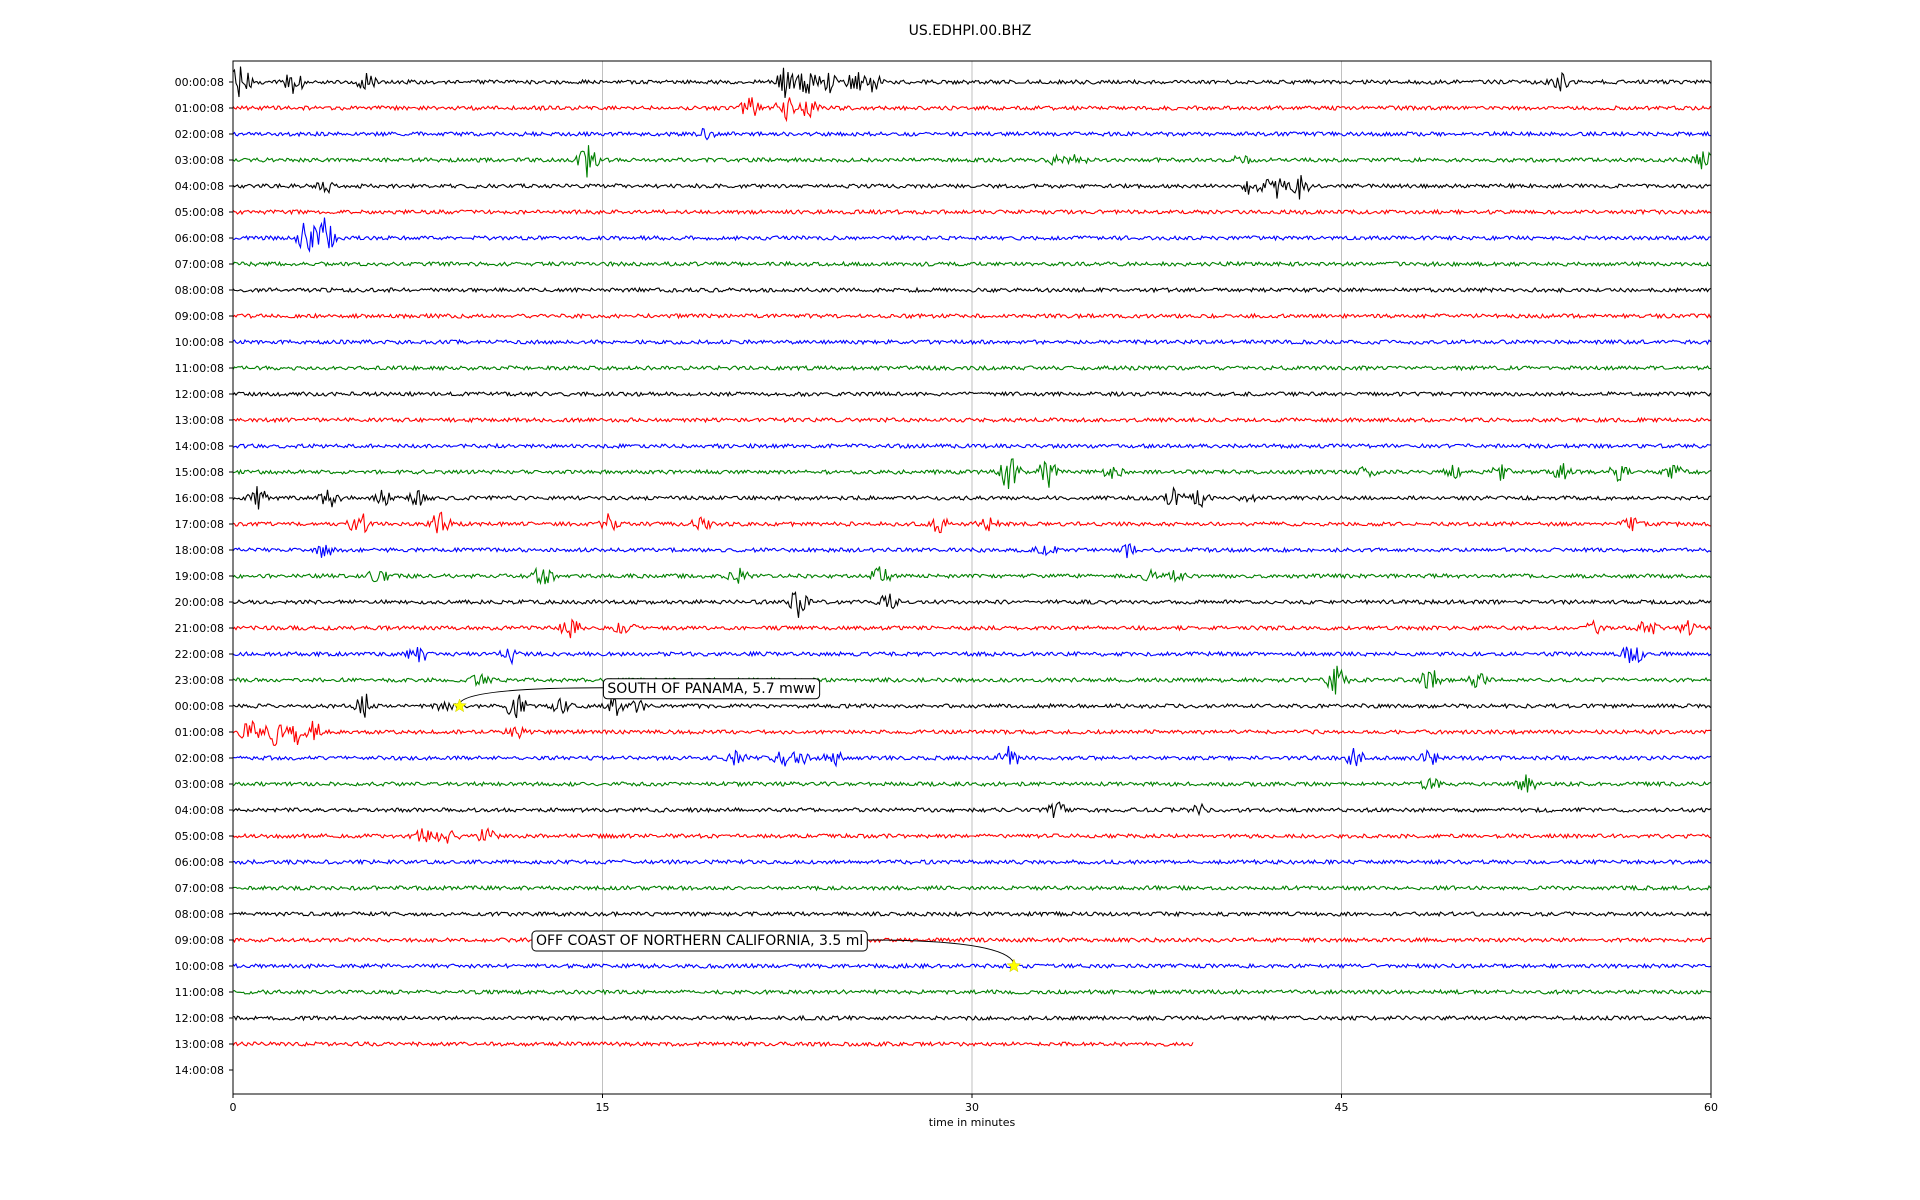 The image size is (1920, 1200). I want to click on x-tick-label-30: 30, so click(972, 1107).